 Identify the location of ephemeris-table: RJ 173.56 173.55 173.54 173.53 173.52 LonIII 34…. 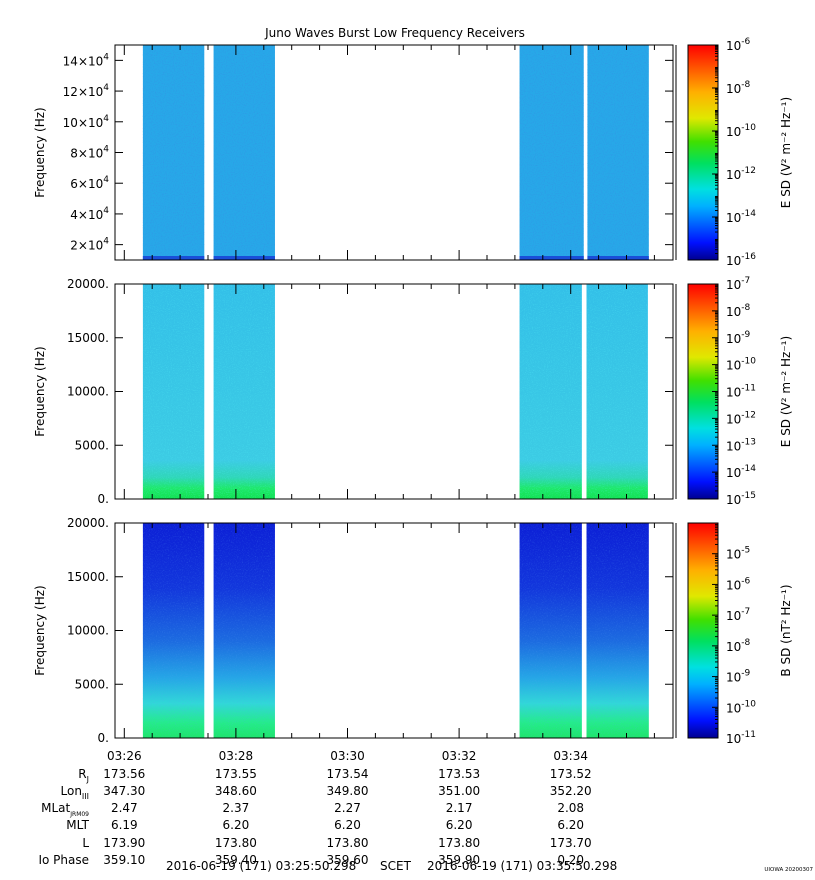
(314, 817).